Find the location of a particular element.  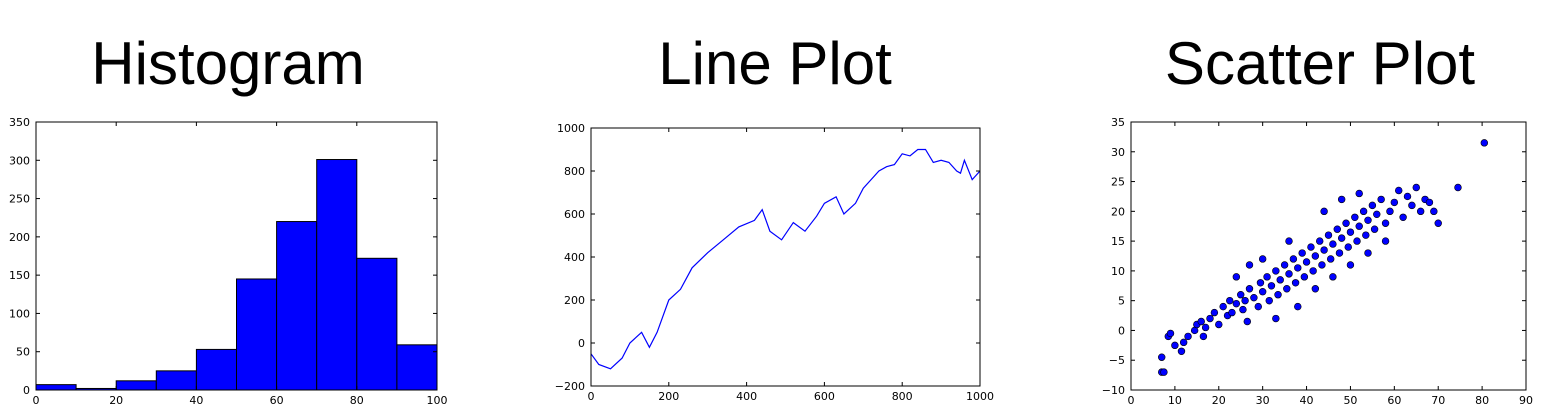

scatter-plot-y-tick-label: 35 is located at coordinates (1118, 122).